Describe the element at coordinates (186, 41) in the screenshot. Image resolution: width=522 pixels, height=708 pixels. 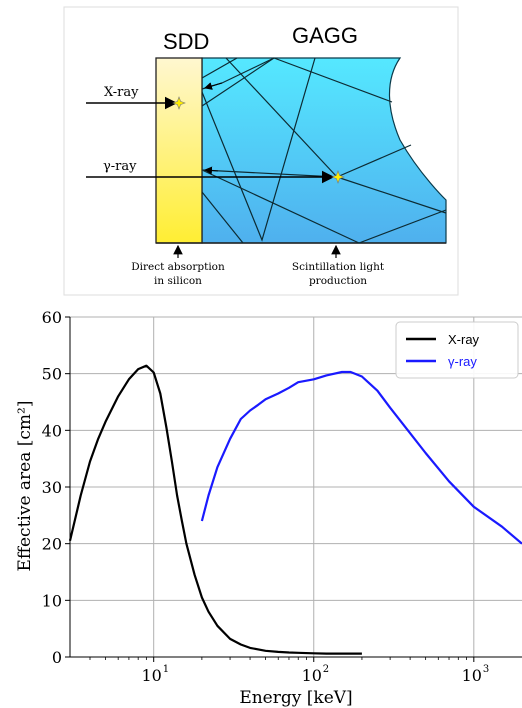
I see `sdd-label: SDD` at that location.